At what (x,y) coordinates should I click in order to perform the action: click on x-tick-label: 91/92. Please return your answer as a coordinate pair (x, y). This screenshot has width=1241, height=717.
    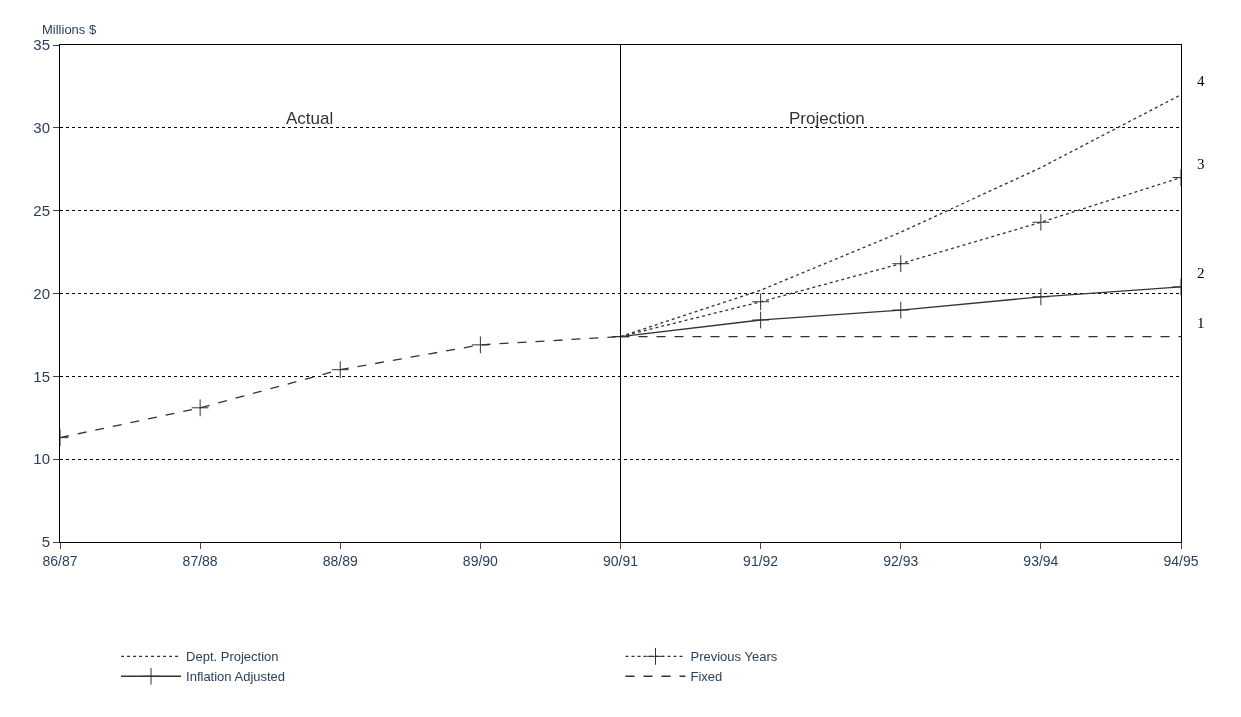
    Looking at the image, I should click on (761, 560).